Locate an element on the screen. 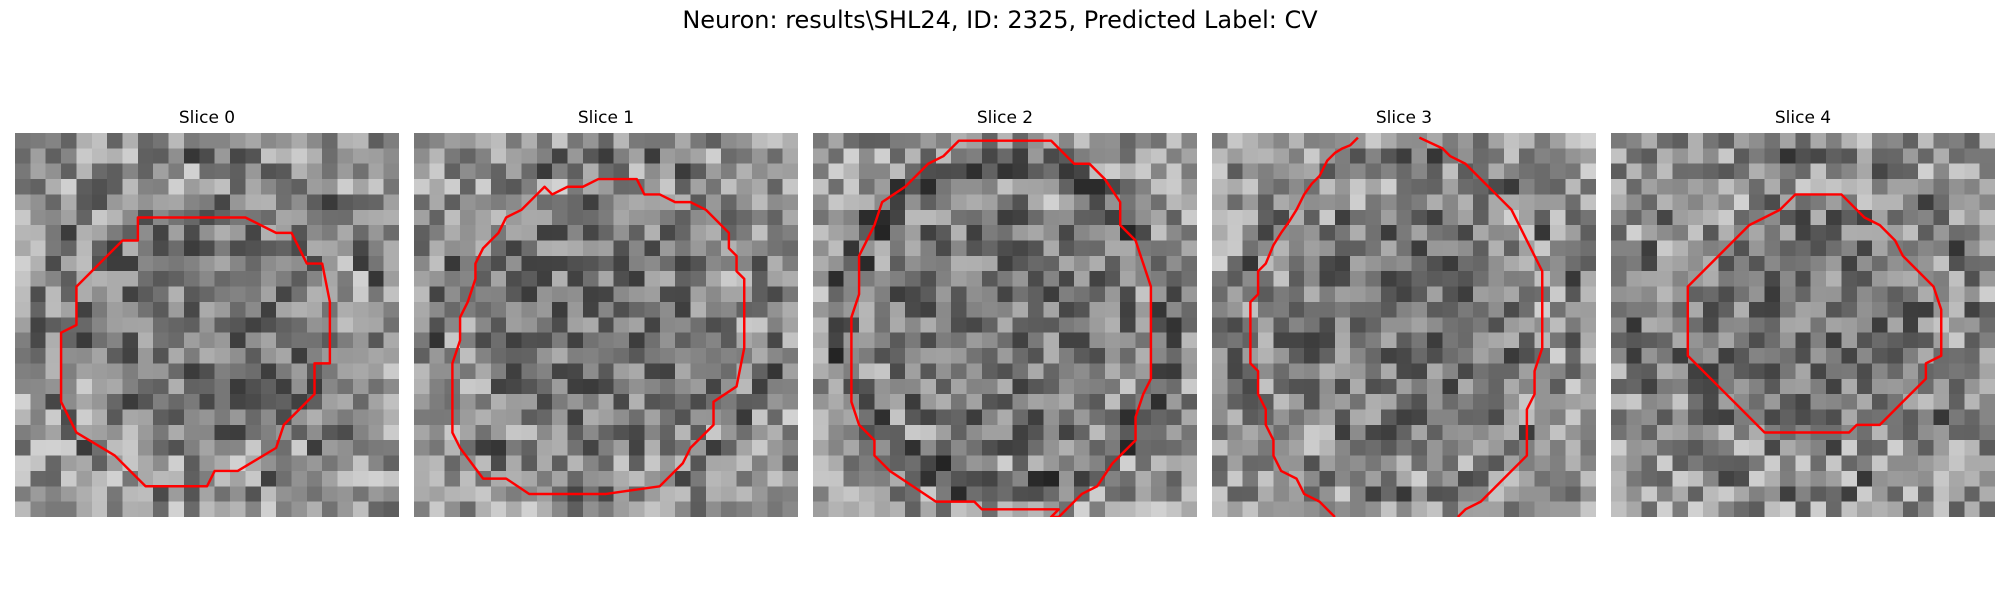  slice-panel-4: Slice 4 is located at coordinates (1803, 312).